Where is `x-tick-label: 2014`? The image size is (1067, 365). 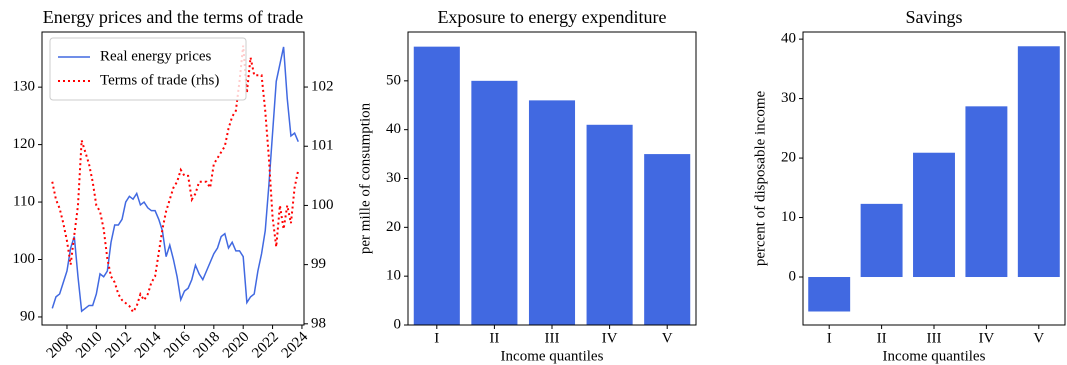 x-tick-label: 2014 is located at coordinates (148, 345).